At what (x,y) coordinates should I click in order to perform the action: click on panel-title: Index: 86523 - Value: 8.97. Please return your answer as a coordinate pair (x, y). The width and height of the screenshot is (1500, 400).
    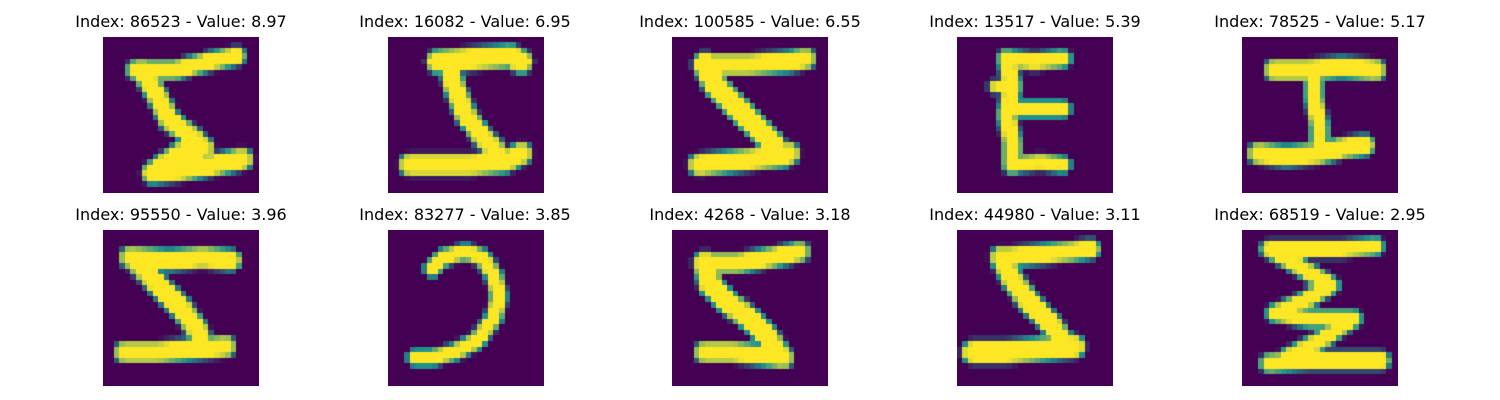
    Looking at the image, I should click on (181, 21).